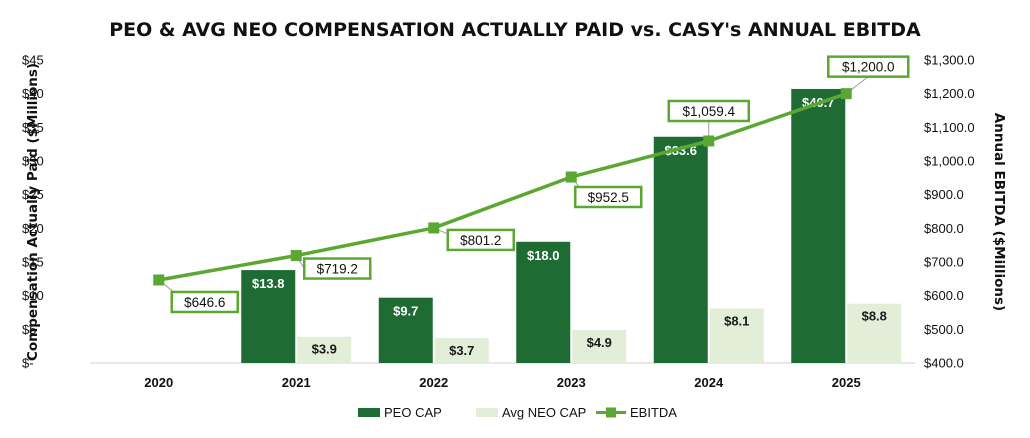  What do you see at coordinates (502, 382) in the screenshot?
I see `x-axis-categories: 2020 2021 2022 2023 2024 2025` at bounding box center [502, 382].